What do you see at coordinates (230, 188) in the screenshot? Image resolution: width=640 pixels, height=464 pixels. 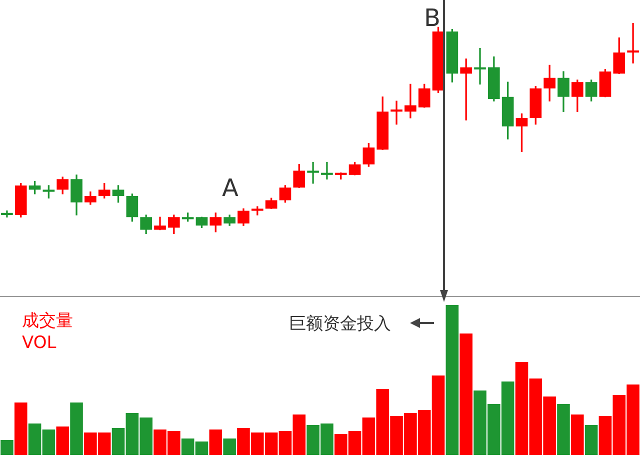 I see `annotation: A` at bounding box center [230, 188].